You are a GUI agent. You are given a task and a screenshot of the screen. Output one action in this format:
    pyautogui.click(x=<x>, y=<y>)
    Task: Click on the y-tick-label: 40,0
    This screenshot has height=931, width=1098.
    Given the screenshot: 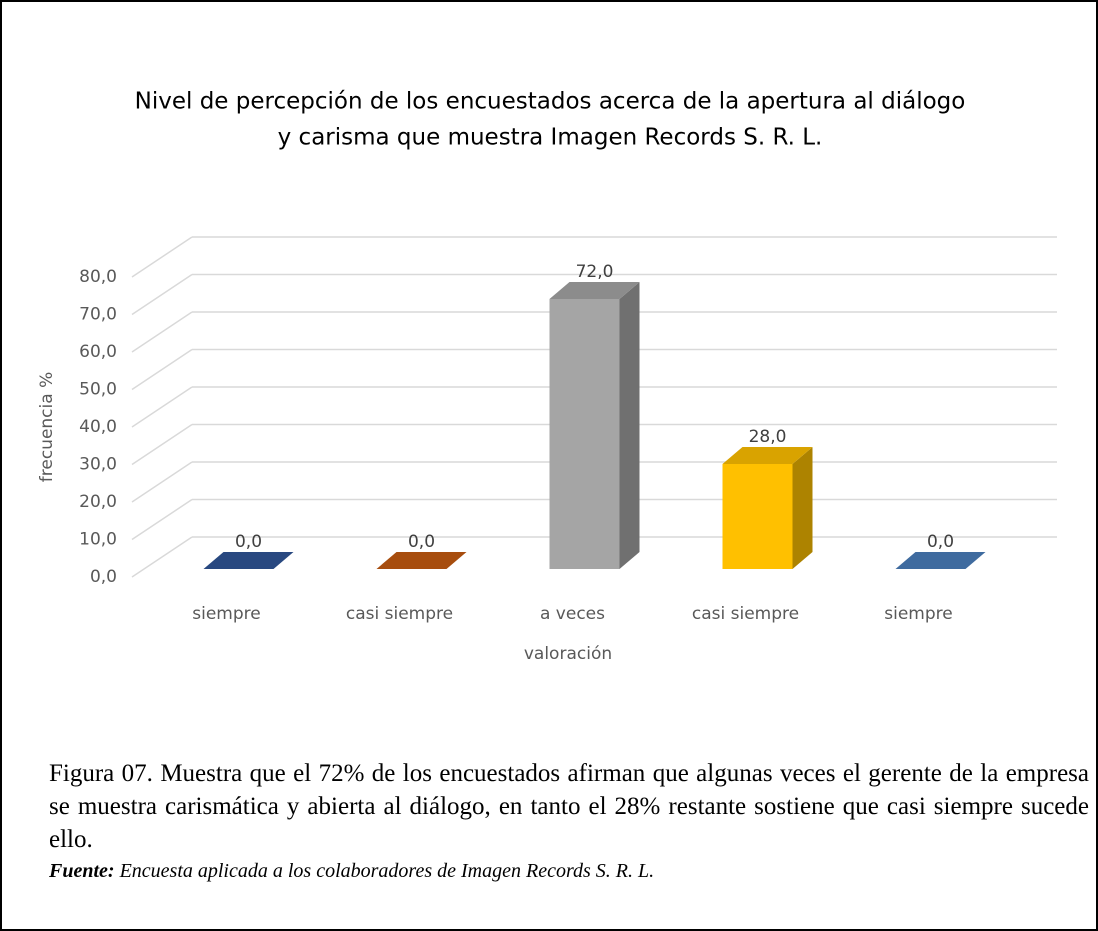 What is the action you would take?
    pyautogui.click(x=98, y=427)
    